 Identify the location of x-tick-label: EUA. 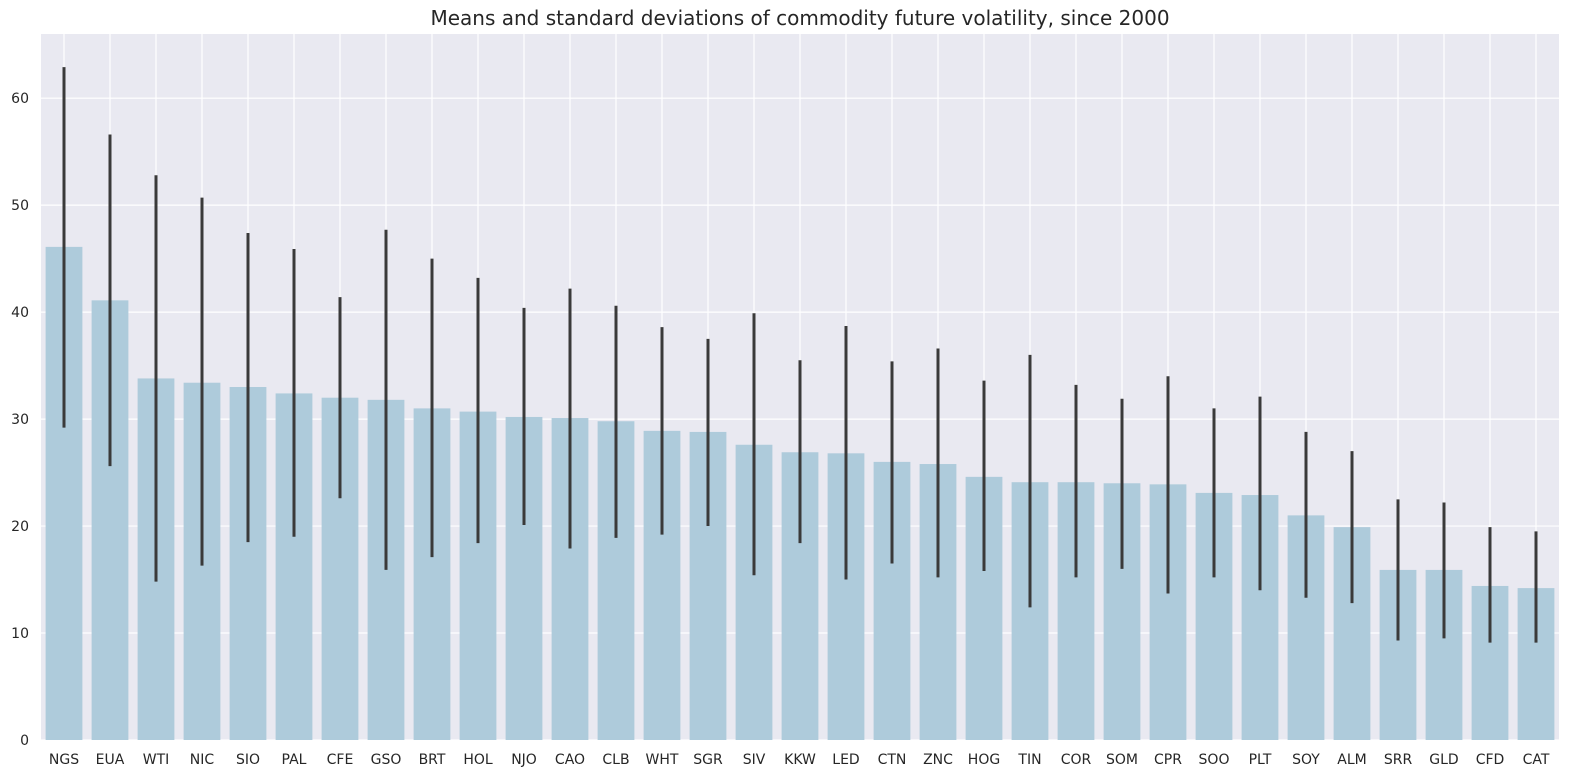
(110, 760).